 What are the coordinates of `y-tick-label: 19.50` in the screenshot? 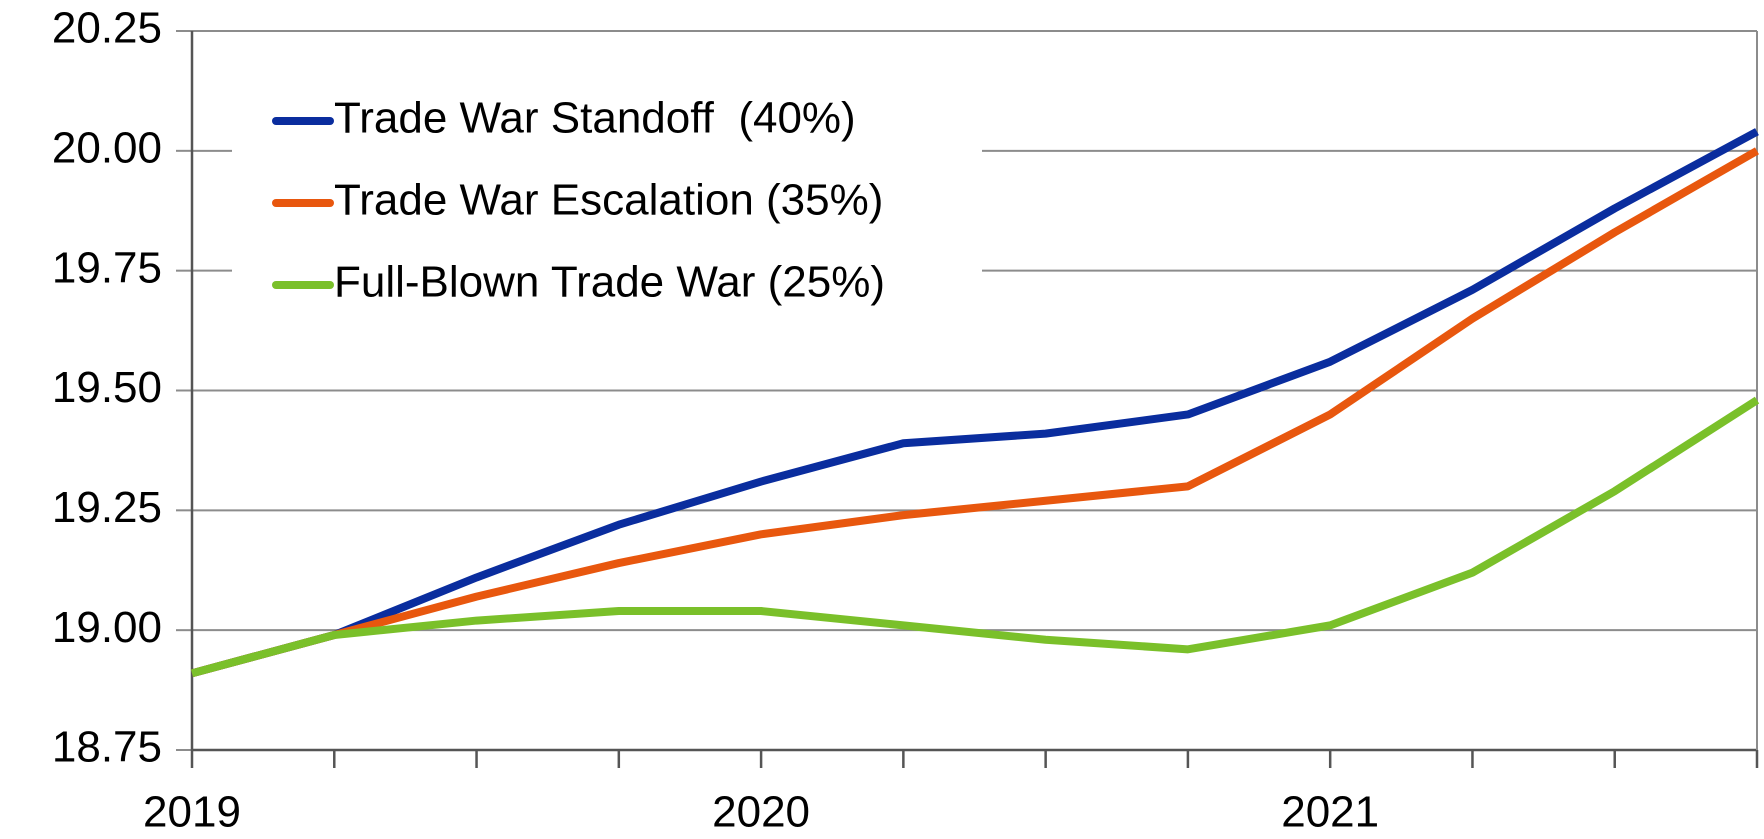 It's located at (107, 387).